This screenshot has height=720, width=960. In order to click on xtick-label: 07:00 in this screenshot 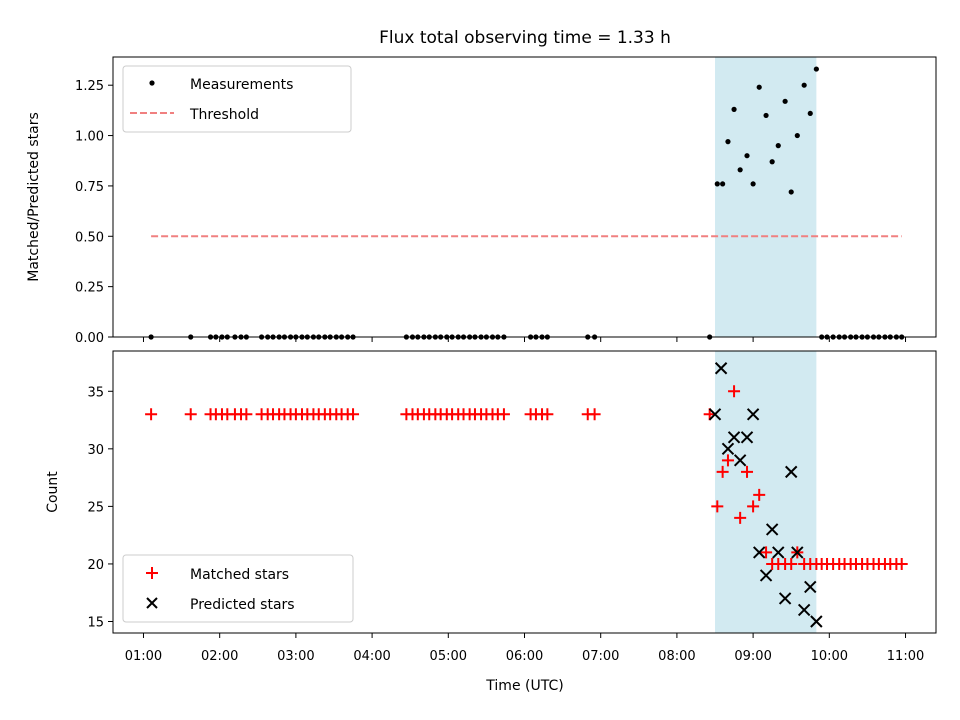, I will do `click(600, 656)`.